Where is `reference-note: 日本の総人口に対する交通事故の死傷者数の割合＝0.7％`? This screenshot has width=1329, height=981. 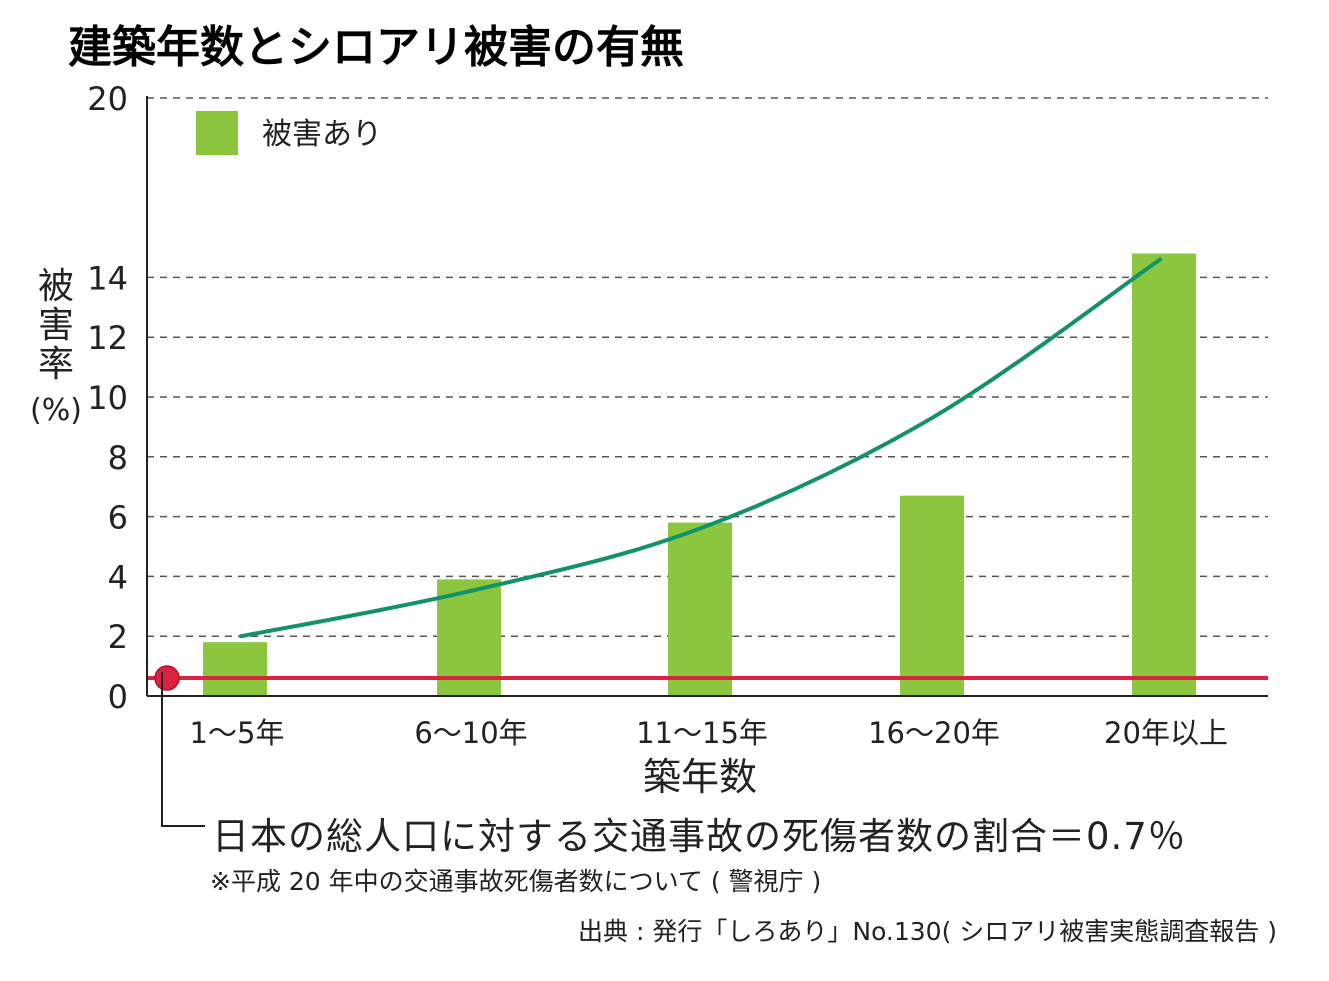 reference-note: 日本の総人口に対する交通事故の死傷者数の割合＝0.7％ is located at coordinates (699, 836).